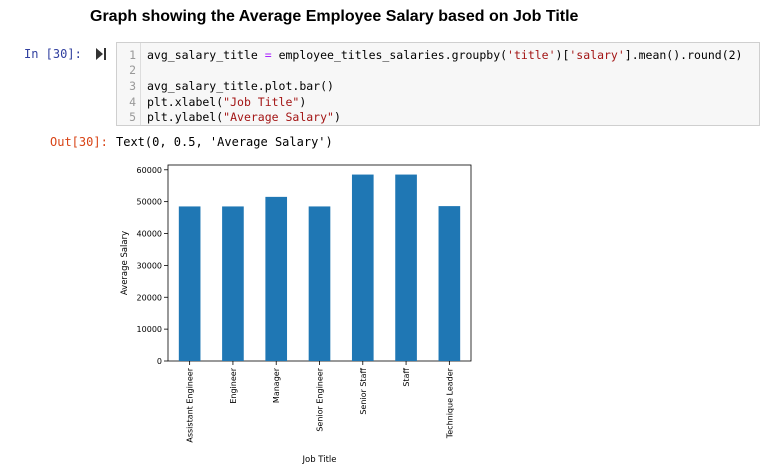 Image resolution: width=763 pixels, height=476 pixels. Describe the element at coordinates (268, 55) in the screenshot. I see `code-token: =` at that location.